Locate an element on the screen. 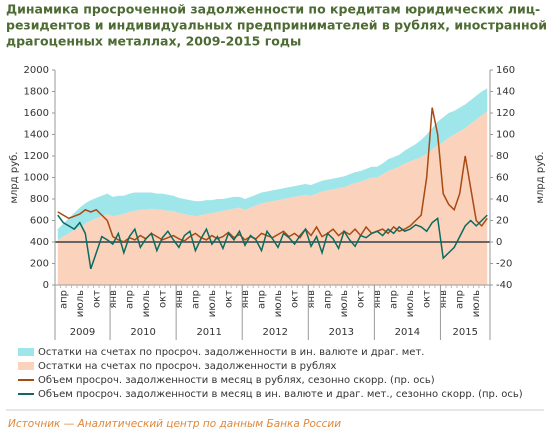 This screenshot has width=550, height=446. y-tick-label: 1400 is located at coordinates (36, 135).